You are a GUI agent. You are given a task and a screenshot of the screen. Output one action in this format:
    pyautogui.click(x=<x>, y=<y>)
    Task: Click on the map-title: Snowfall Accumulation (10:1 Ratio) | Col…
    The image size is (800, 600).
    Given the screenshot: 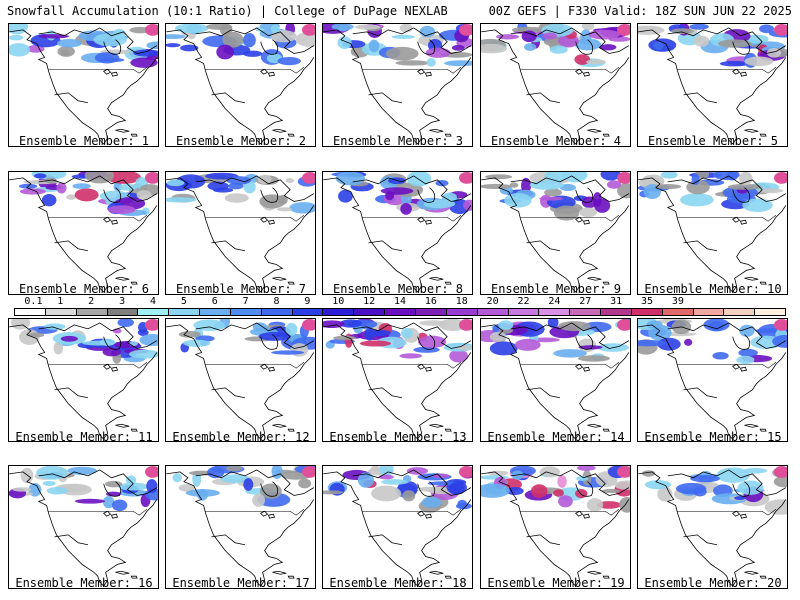 What is the action you would take?
    pyautogui.click(x=227, y=11)
    